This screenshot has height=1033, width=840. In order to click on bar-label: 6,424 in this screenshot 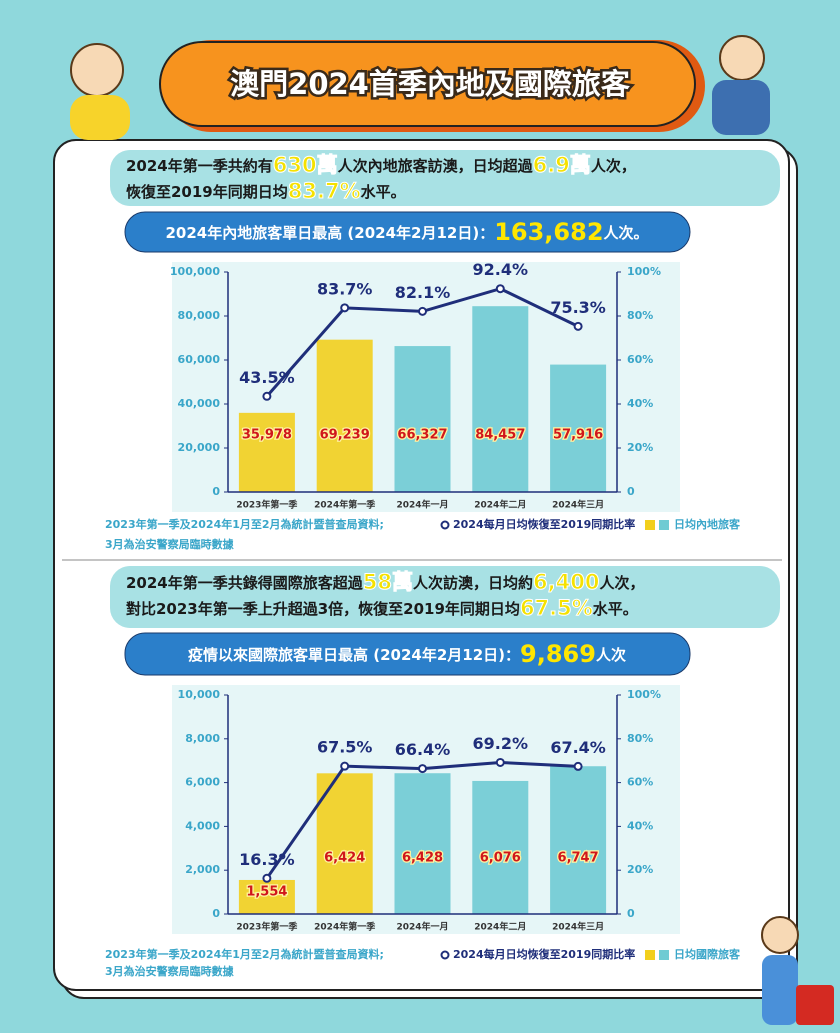, I will do `click(344, 858)`.